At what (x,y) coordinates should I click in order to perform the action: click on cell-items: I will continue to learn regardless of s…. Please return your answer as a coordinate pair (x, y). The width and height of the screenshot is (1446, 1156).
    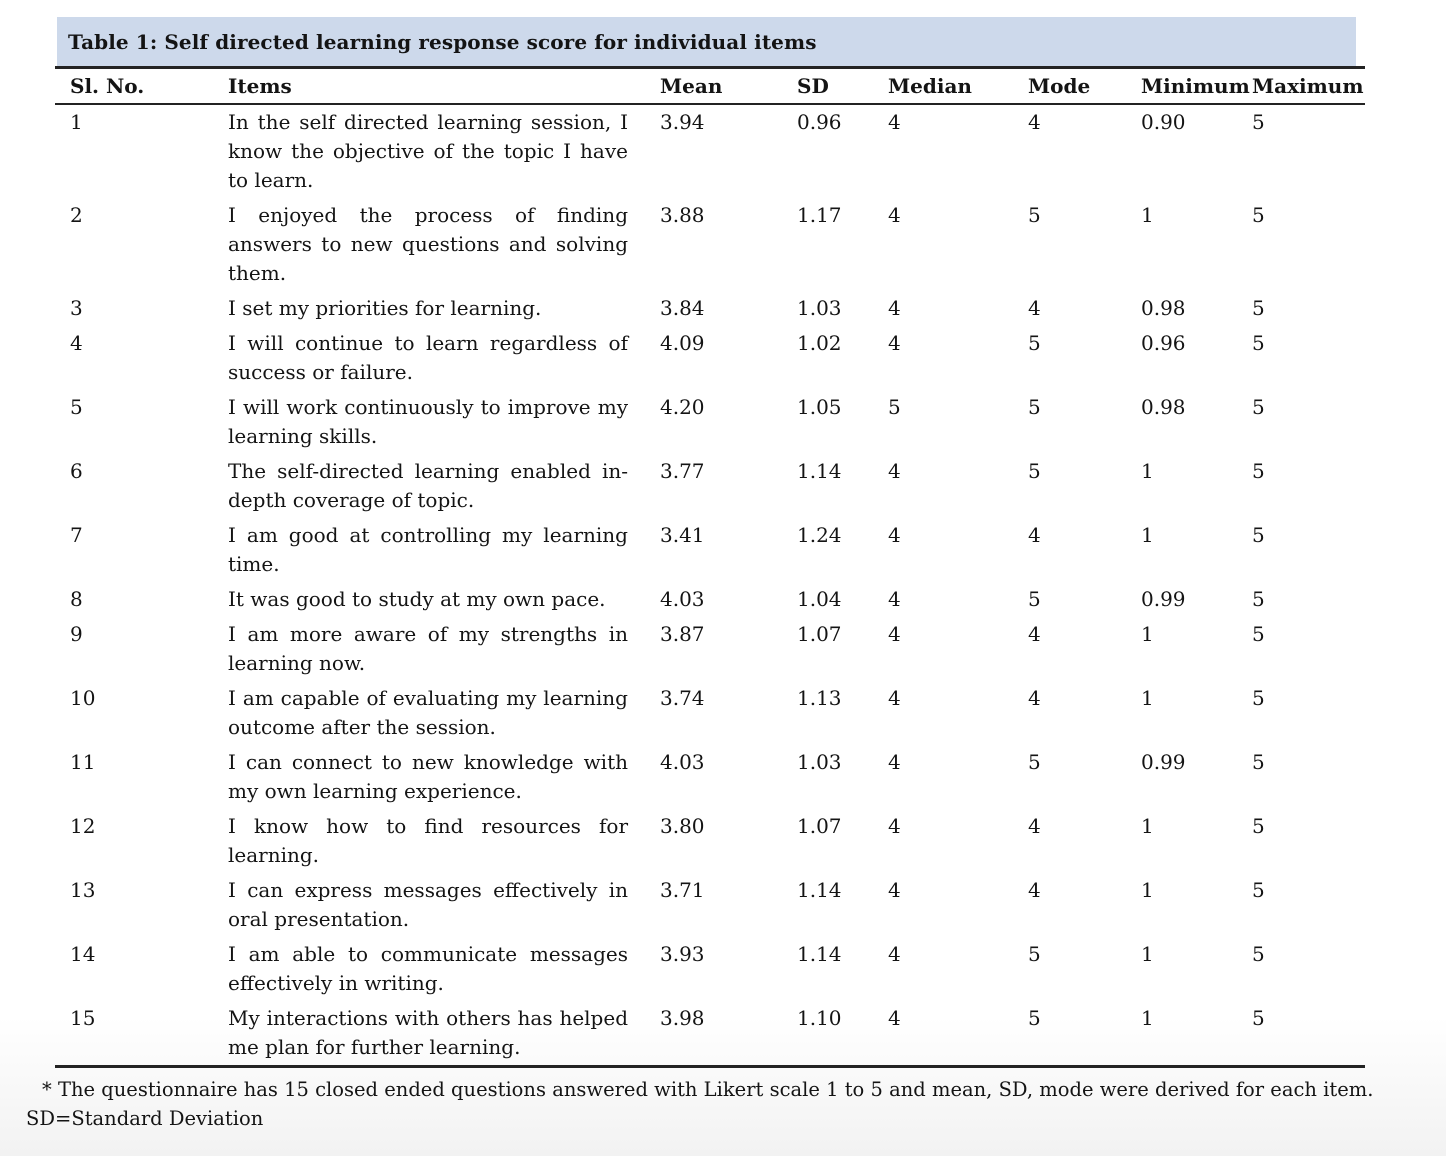
    Looking at the image, I should click on (428, 357).